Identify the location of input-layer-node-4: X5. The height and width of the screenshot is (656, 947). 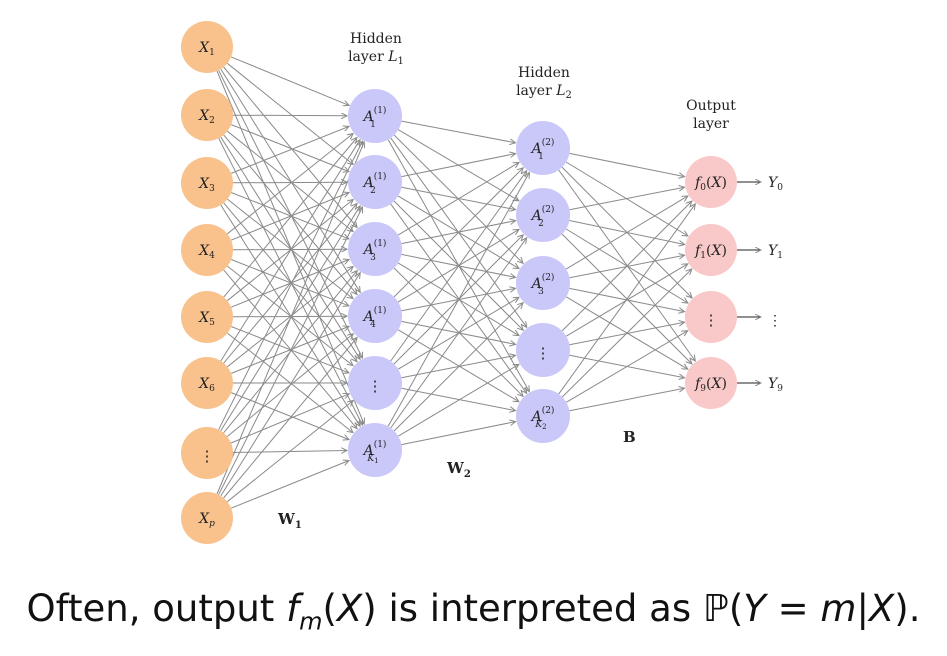
(207, 317).